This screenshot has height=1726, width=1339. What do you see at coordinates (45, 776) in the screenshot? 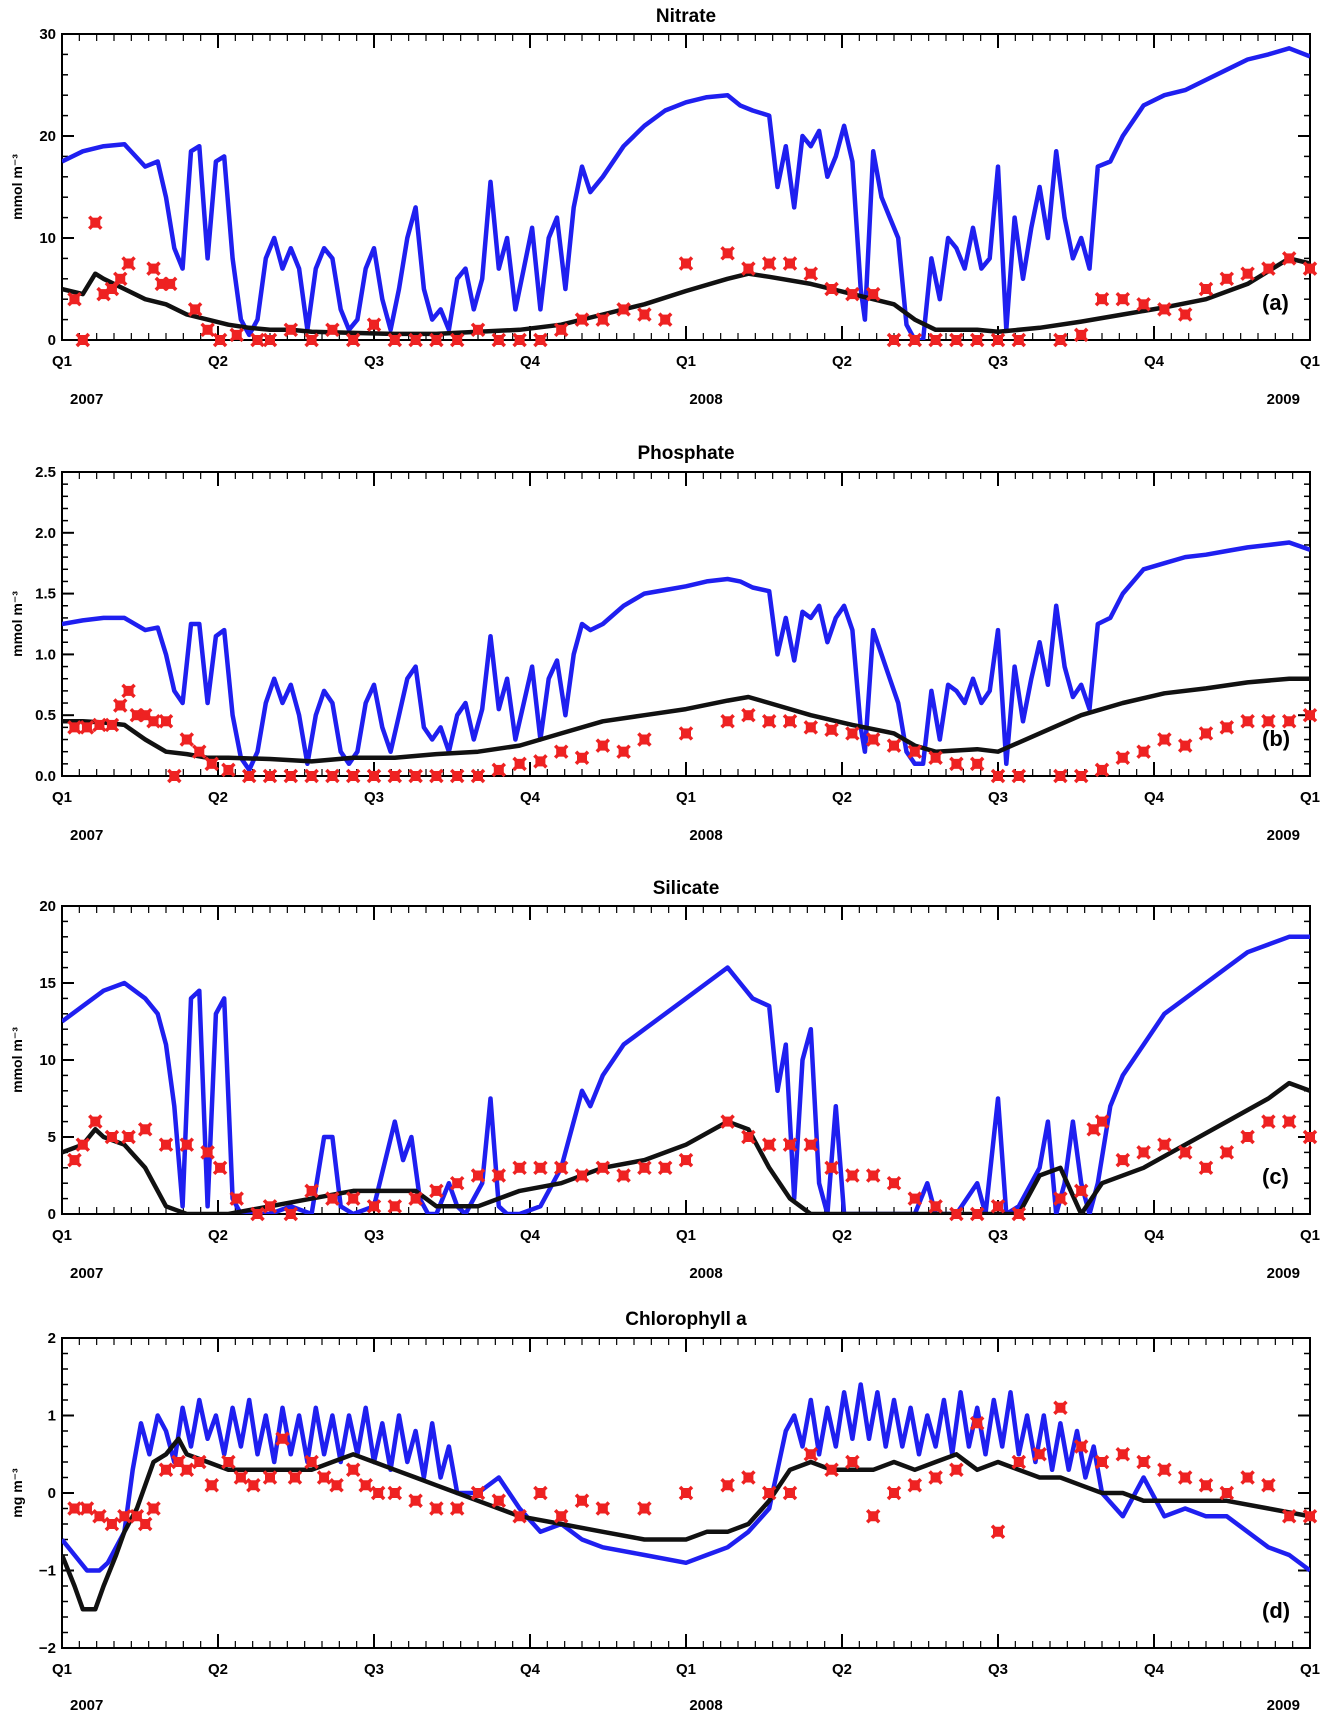
I see `y-tick-label: 0.0` at bounding box center [45, 776].